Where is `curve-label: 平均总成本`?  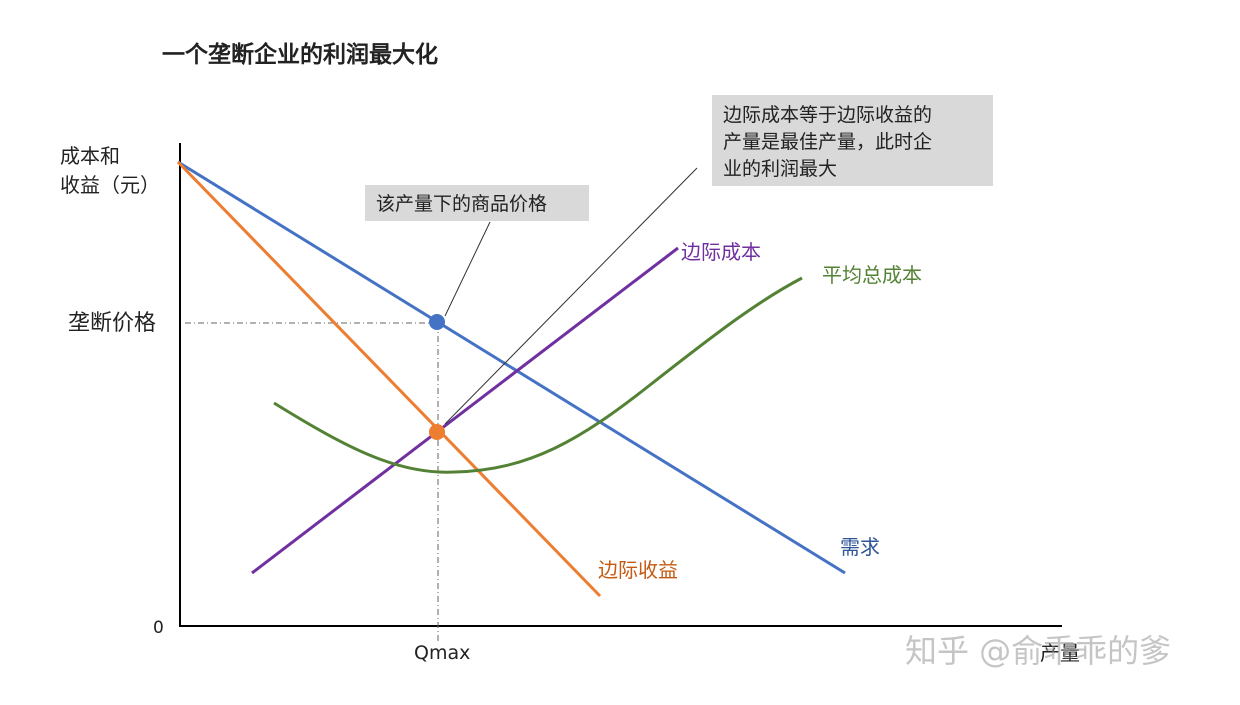 curve-label: 平均总成本 is located at coordinates (872, 275).